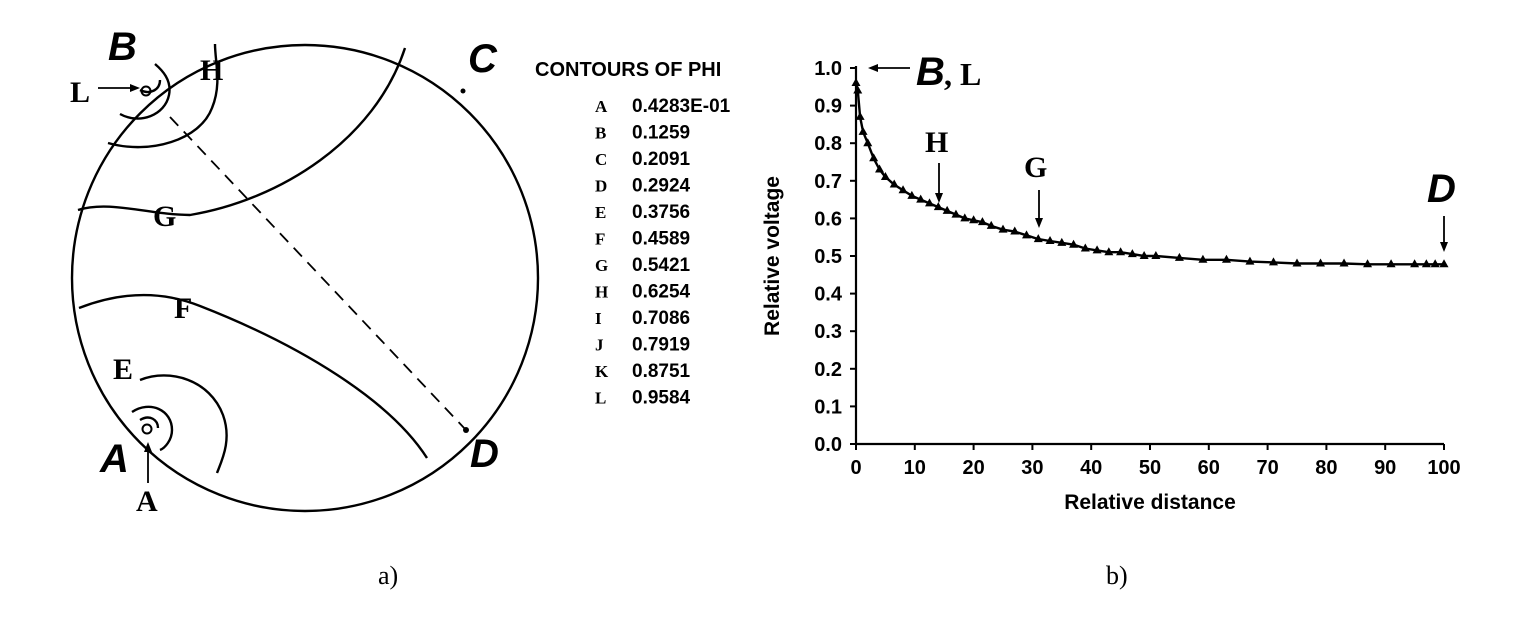 This screenshot has width=1523, height=622. Describe the element at coordinates (147, 429) in the screenshot. I see `electrode-a` at that location.